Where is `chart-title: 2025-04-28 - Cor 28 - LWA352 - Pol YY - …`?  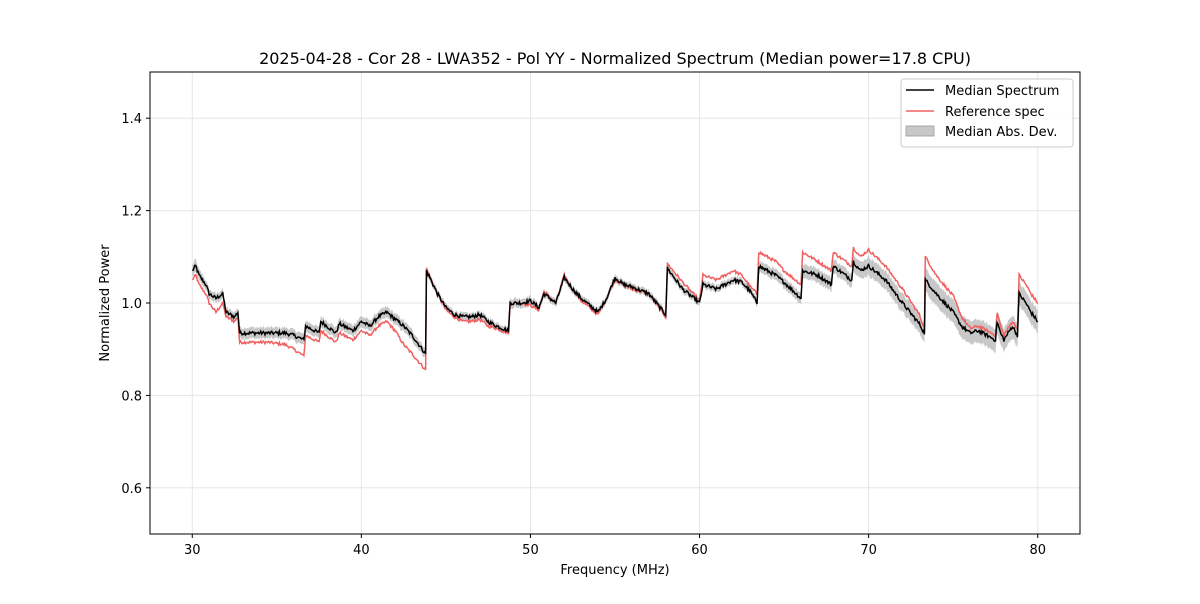 chart-title: 2025-04-28 - Cor 28 - LWA352 - Pol YY - … is located at coordinates (615, 58).